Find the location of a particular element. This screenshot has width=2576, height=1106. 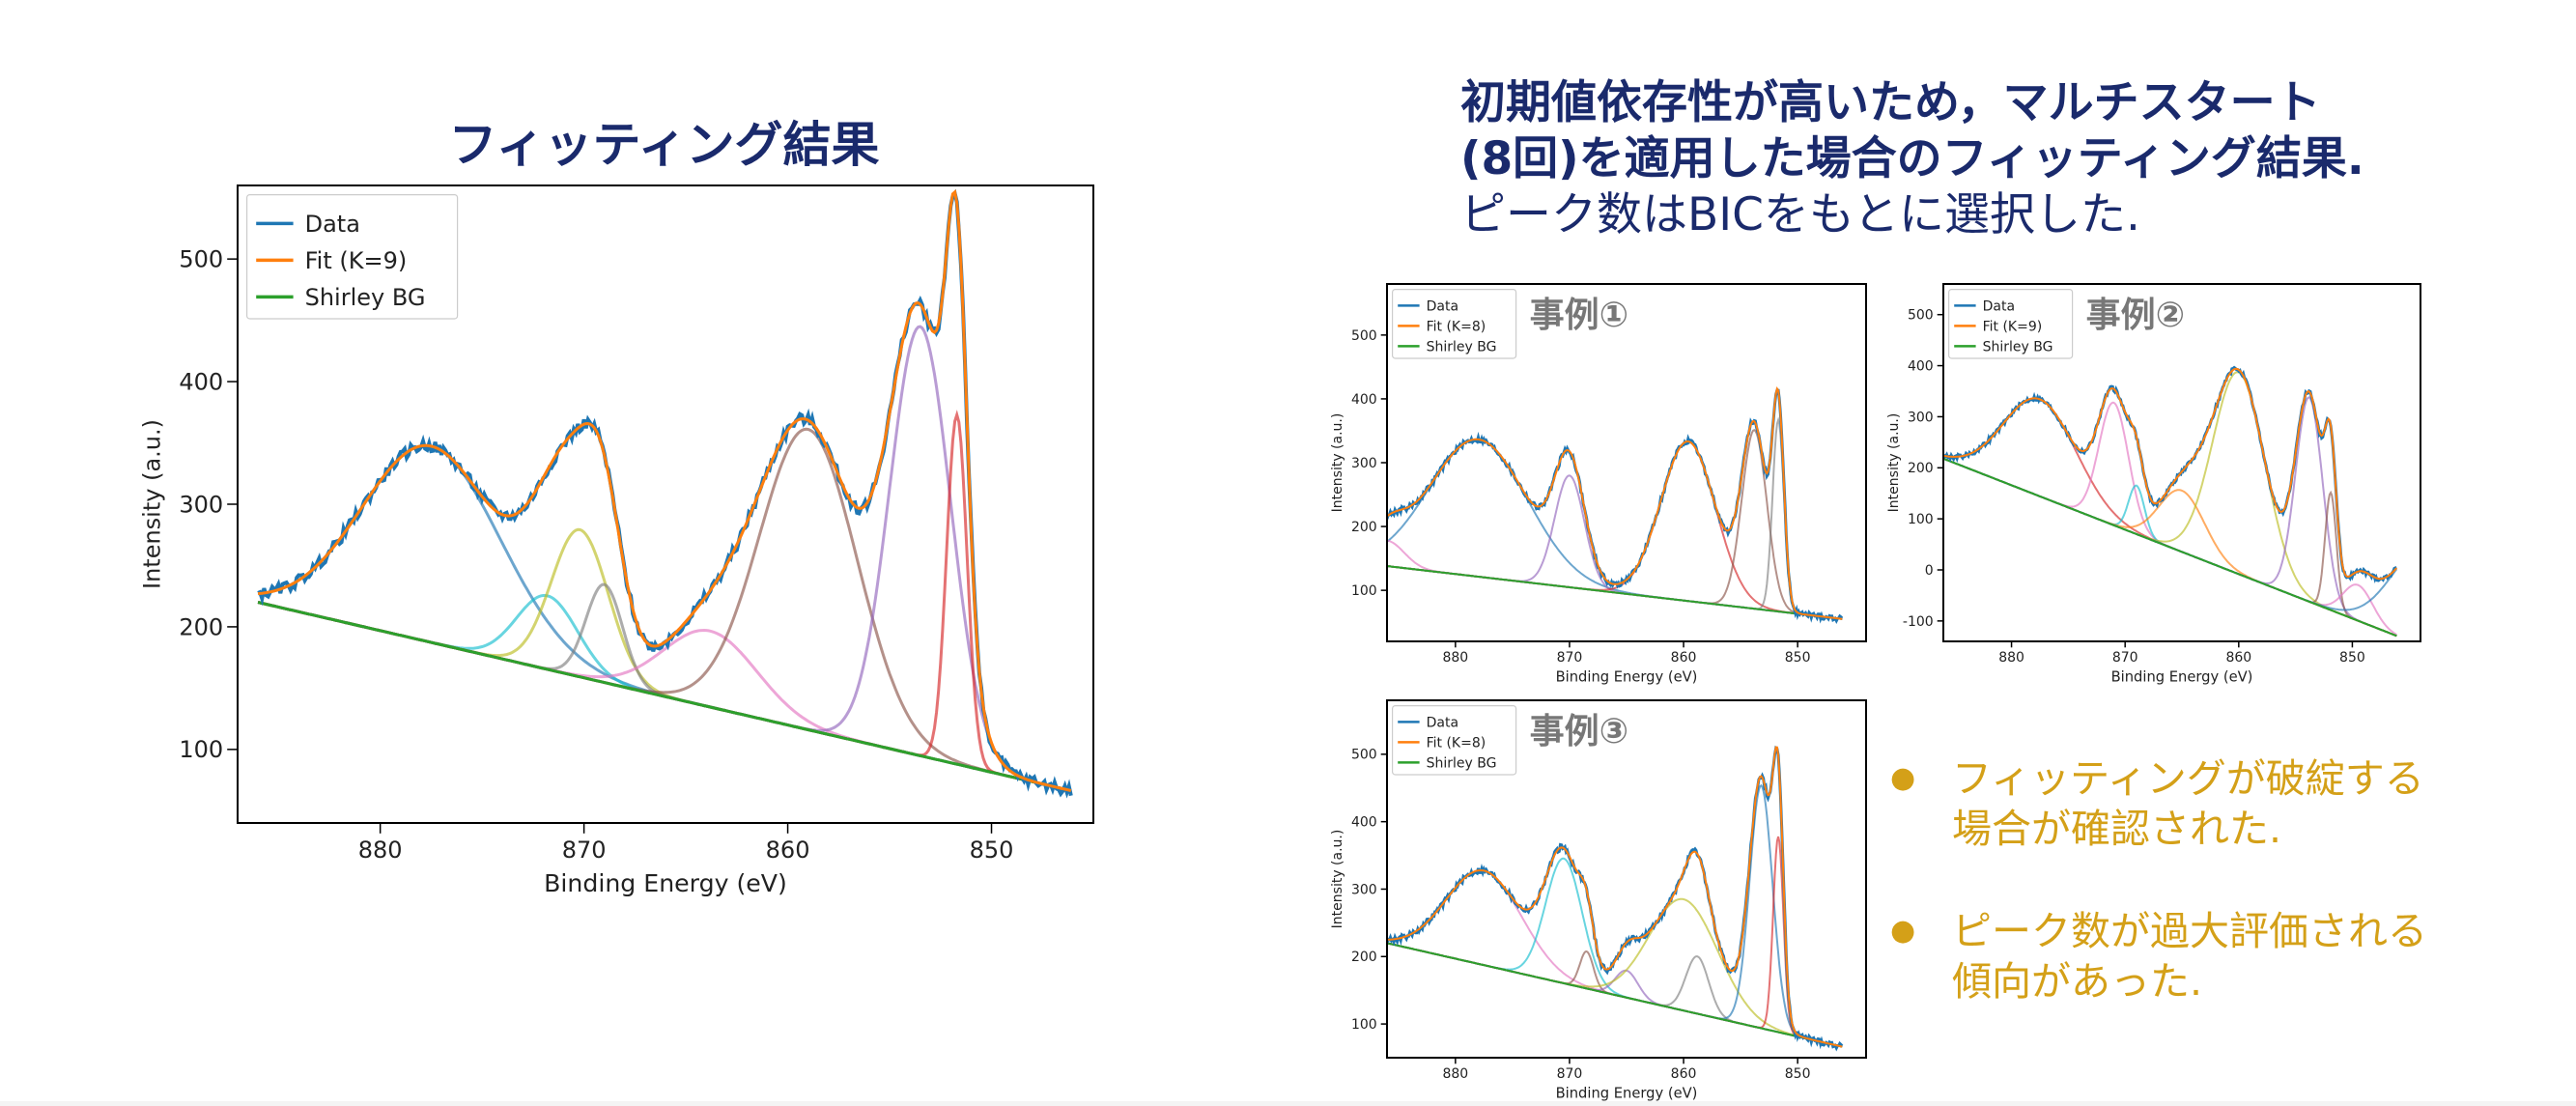

bullet-1-line-1: フィッティングが破綻する is located at coordinates (2188, 778).